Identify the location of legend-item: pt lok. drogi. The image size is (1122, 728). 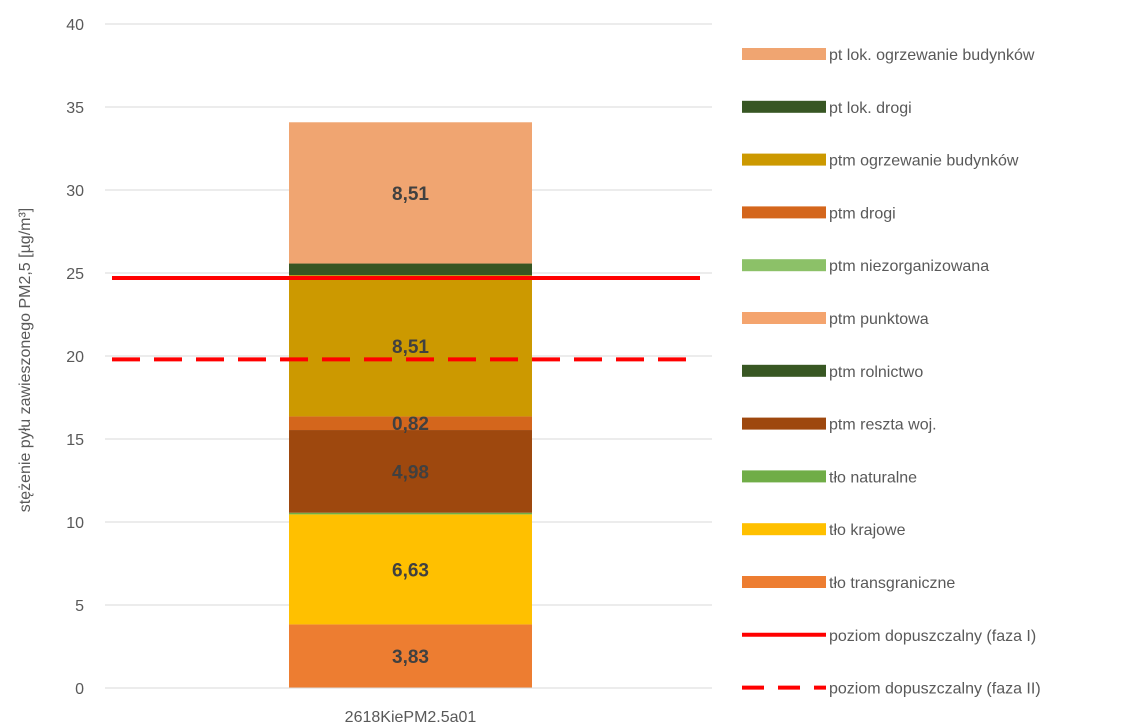
(827, 108).